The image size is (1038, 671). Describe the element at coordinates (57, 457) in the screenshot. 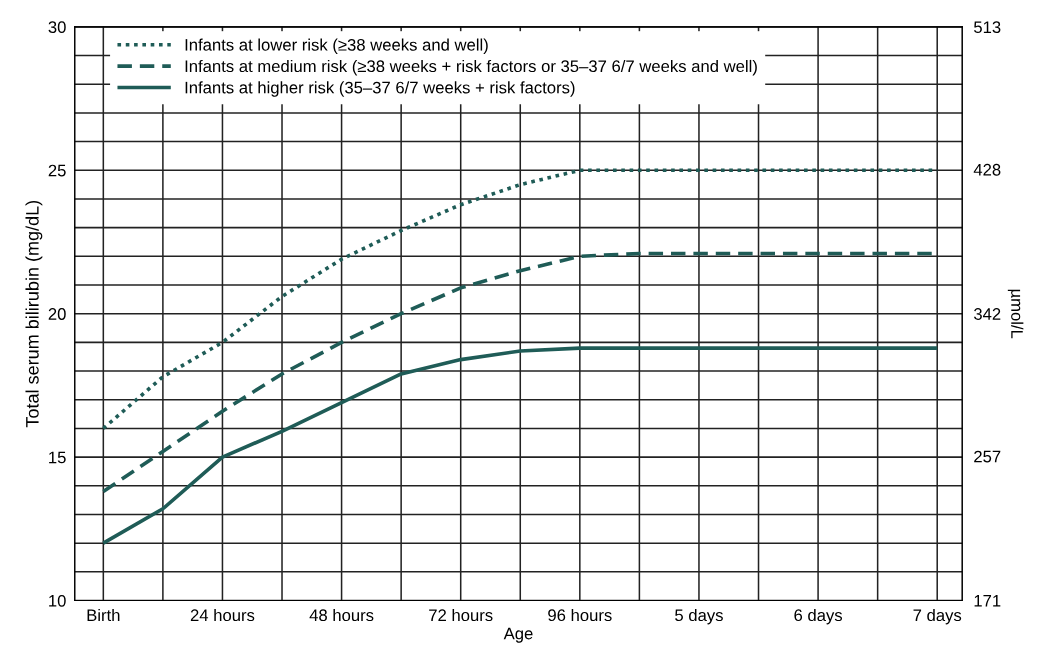

I see `y-tick-label: 15` at that location.